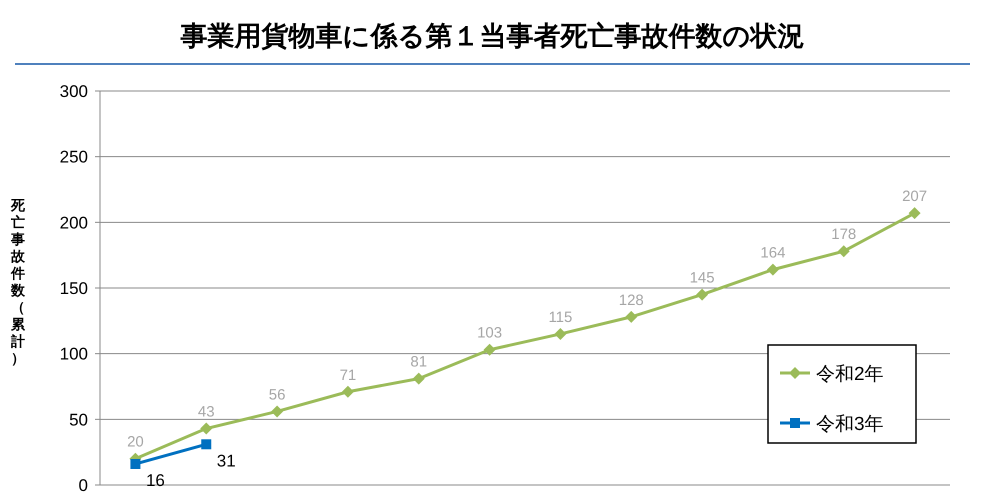  What do you see at coordinates (702, 278) in the screenshot?
I see `data-label: 145` at bounding box center [702, 278].